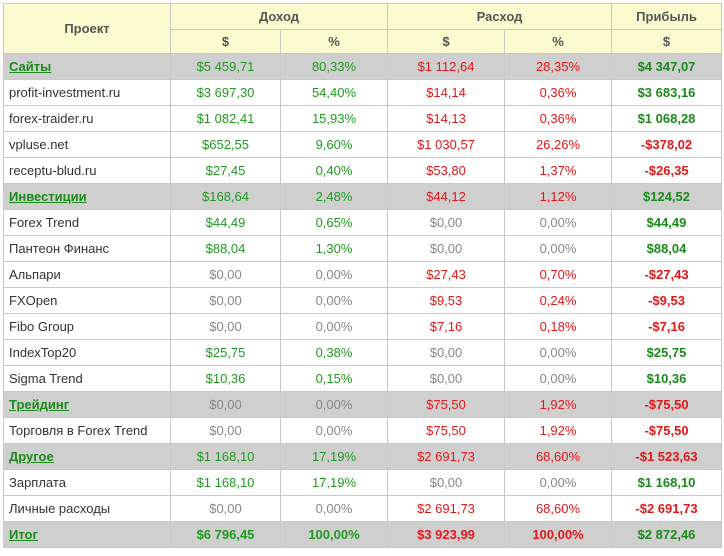 This screenshot has height=556, width=724. Describe the element at coordinates (30, 66) in the screenshot. I see `category-link: Сайты` at that location.